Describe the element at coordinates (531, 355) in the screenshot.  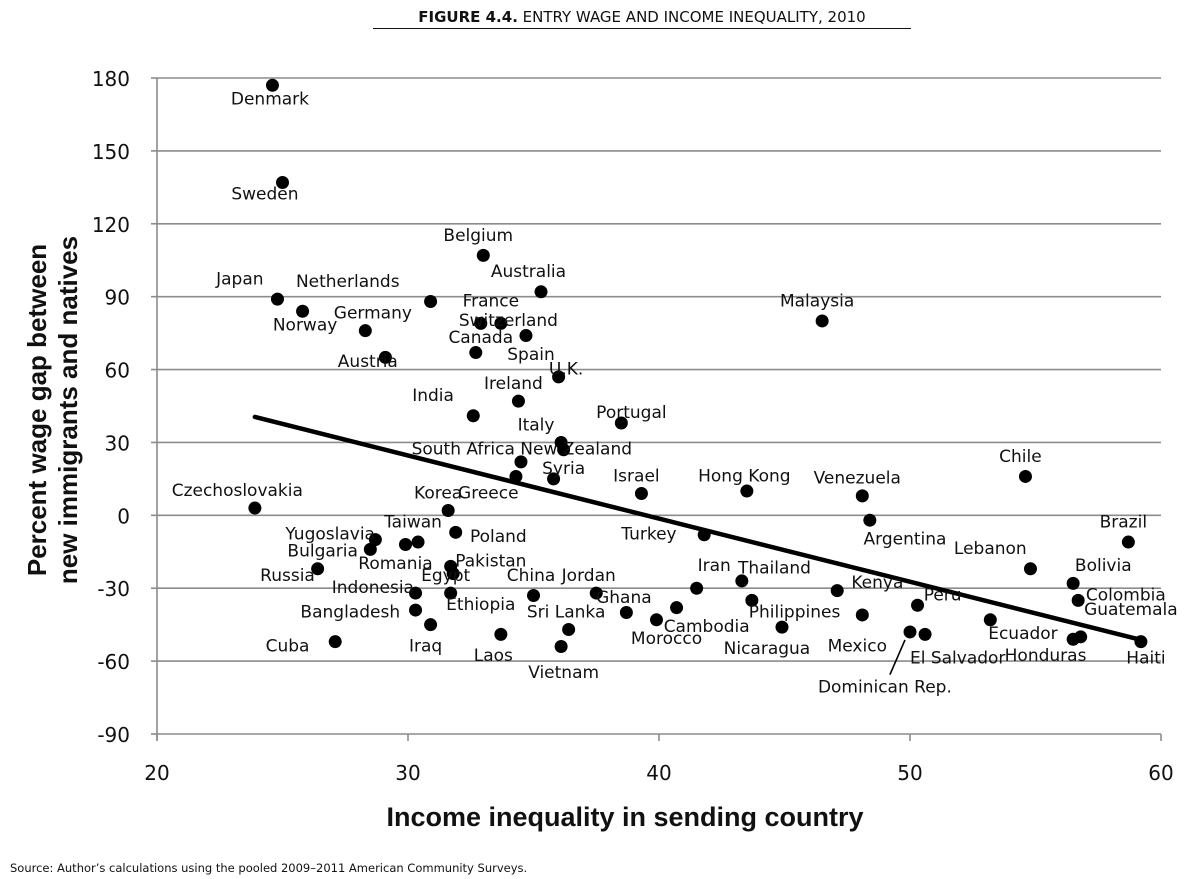
I see `point-label: Spain` at that location.